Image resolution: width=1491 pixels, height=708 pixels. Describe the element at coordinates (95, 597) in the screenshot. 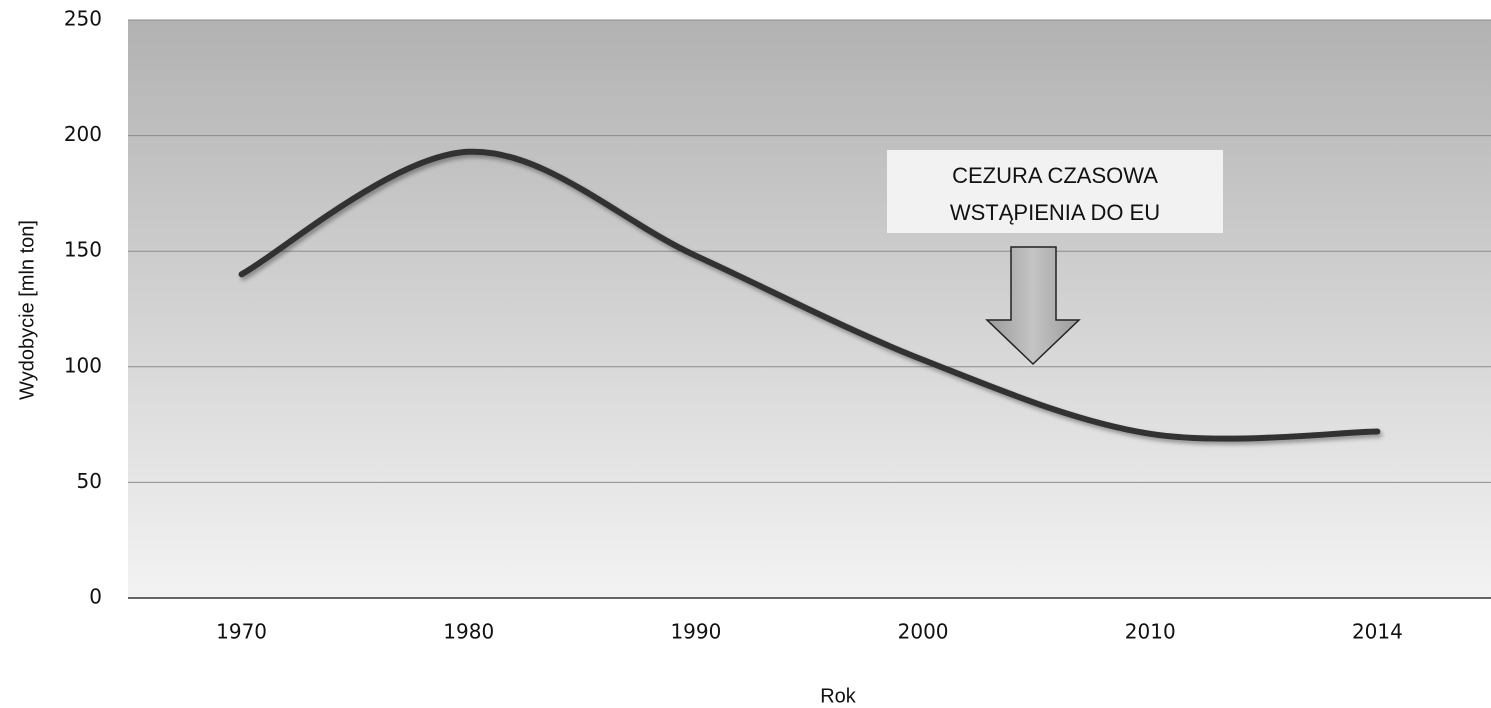

I see `y-tick-label: 0` at that location.